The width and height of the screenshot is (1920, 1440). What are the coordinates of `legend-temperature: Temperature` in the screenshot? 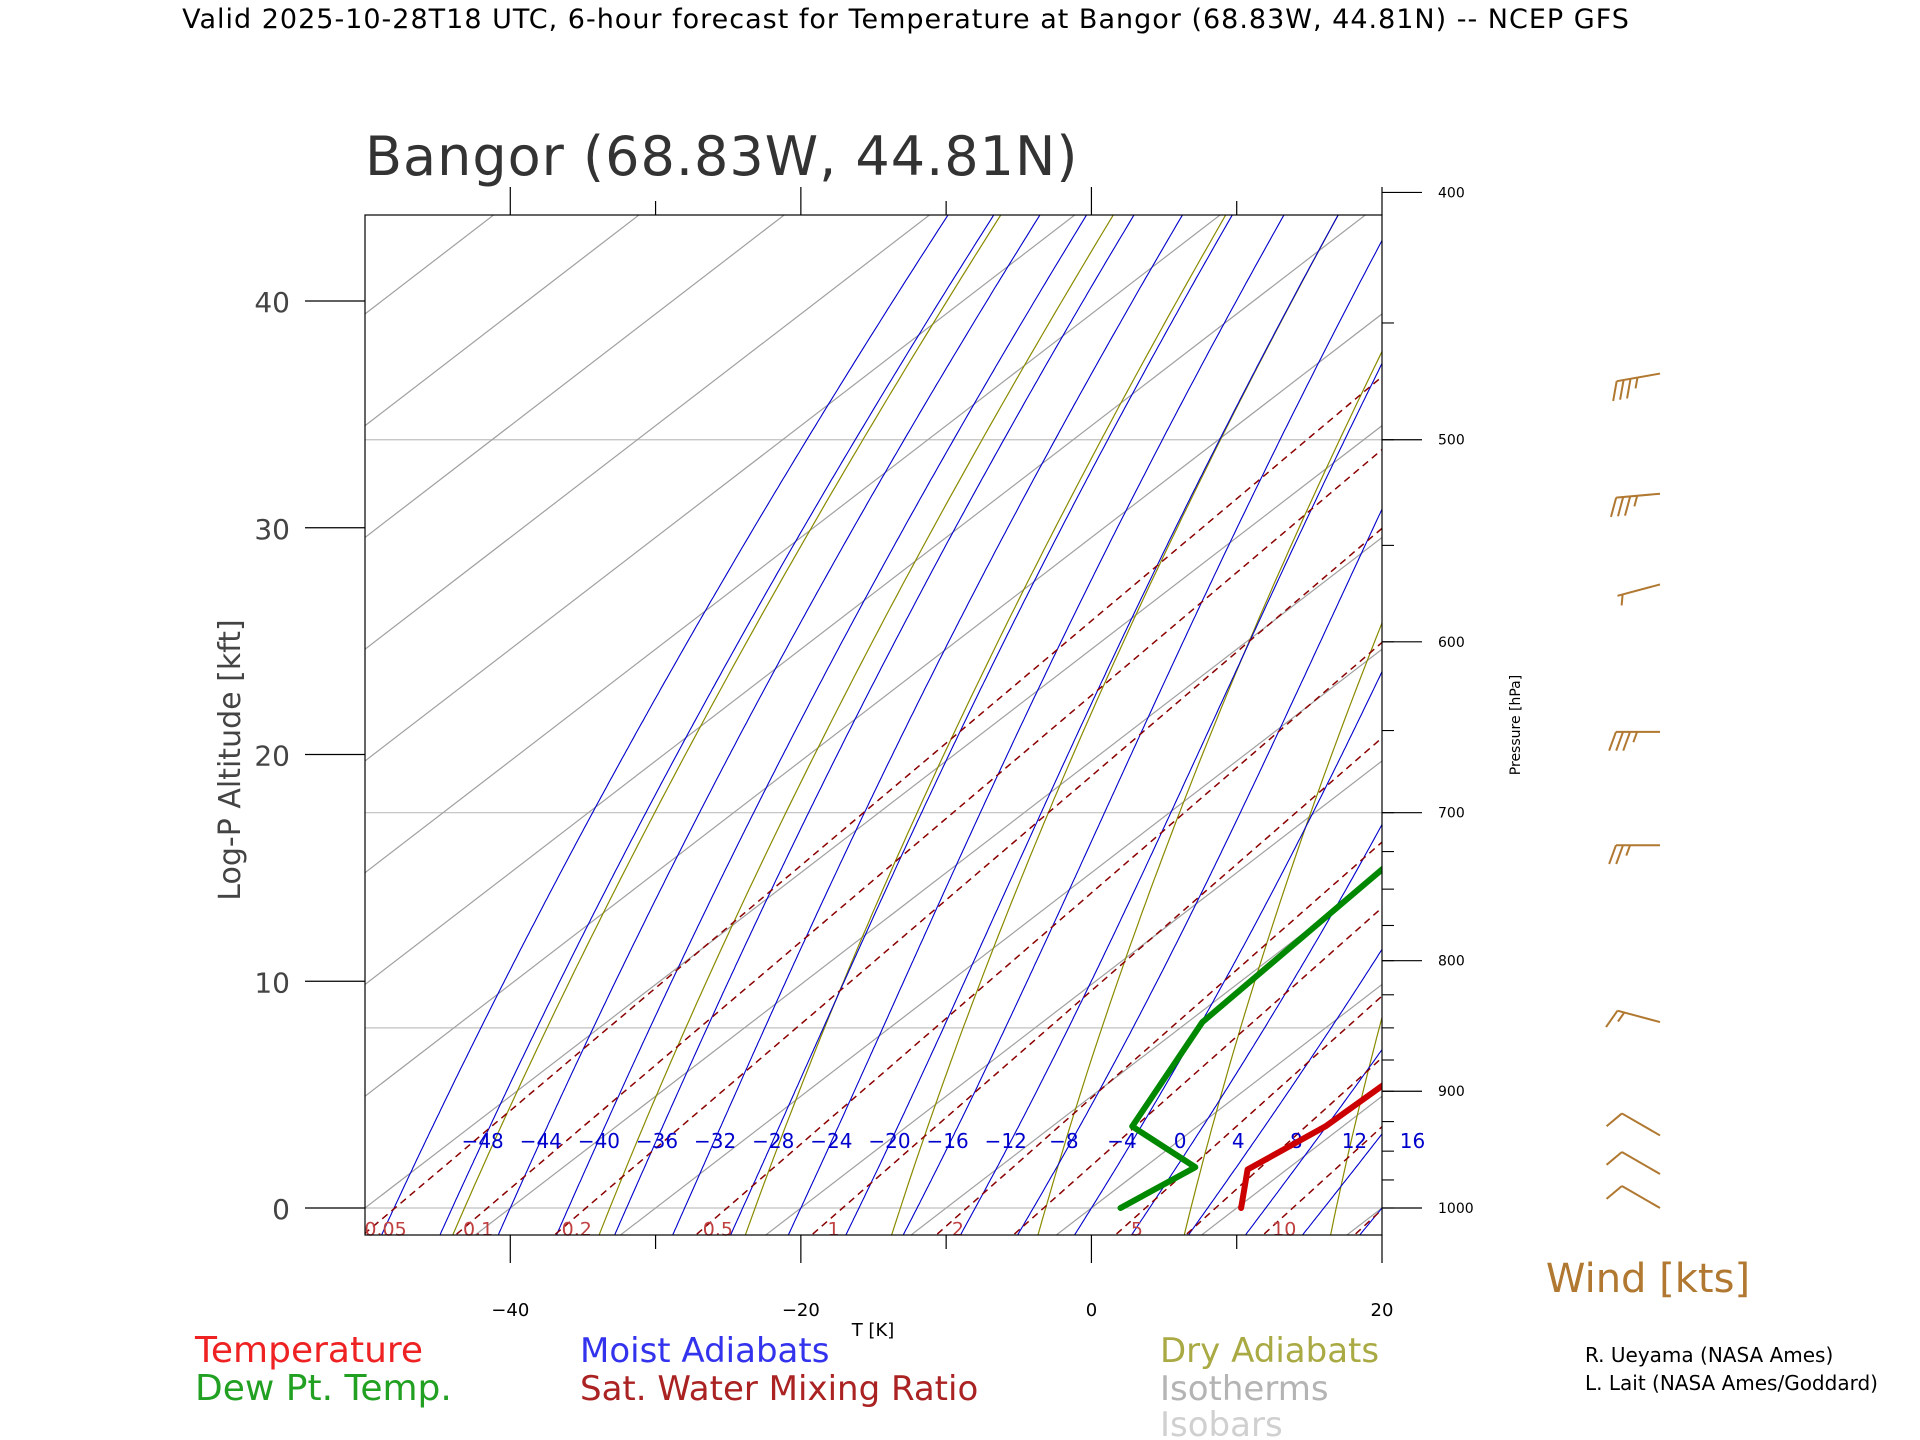 It's located at (308, 1350).